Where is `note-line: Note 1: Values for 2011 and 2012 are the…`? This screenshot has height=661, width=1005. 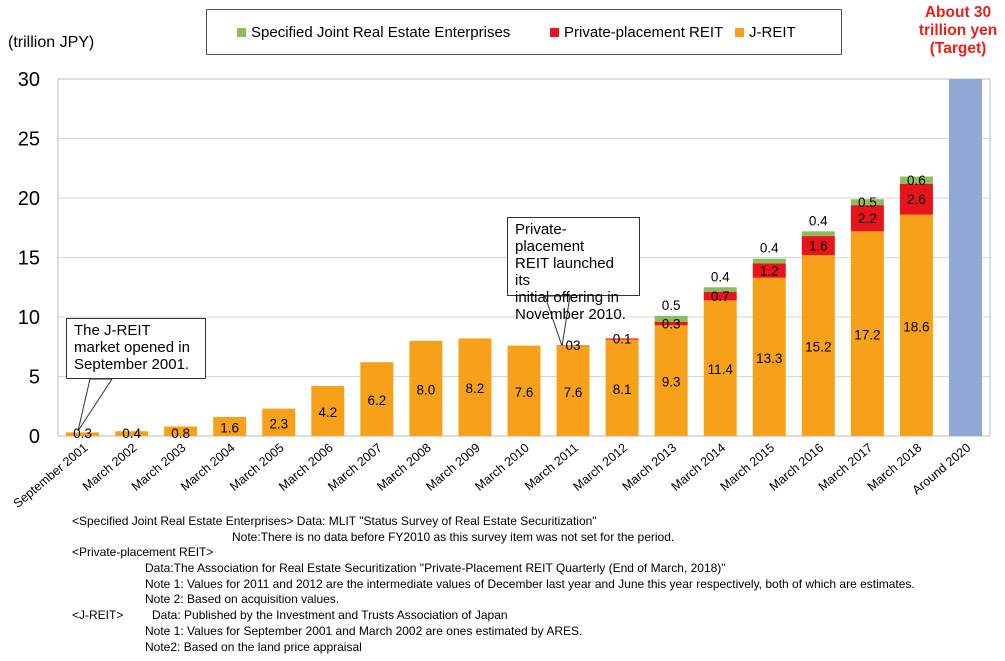
note-line: Note 1: Values for 2011 and 2012 are the… is located at coordinates (530, 584).